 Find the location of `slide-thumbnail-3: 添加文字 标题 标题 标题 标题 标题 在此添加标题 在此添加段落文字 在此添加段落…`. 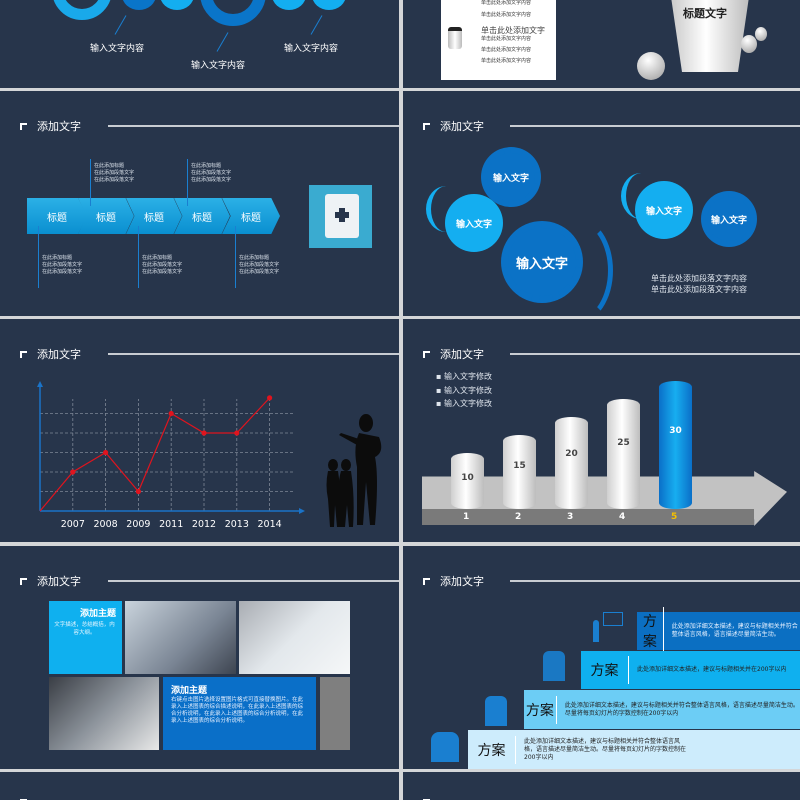

slide-thumbnail-3: 添加文字 标题 标题 标题 标题 标题 在此添加标题 在此添加段落文字 在此添加段落… is located at coordinates (199, 203).